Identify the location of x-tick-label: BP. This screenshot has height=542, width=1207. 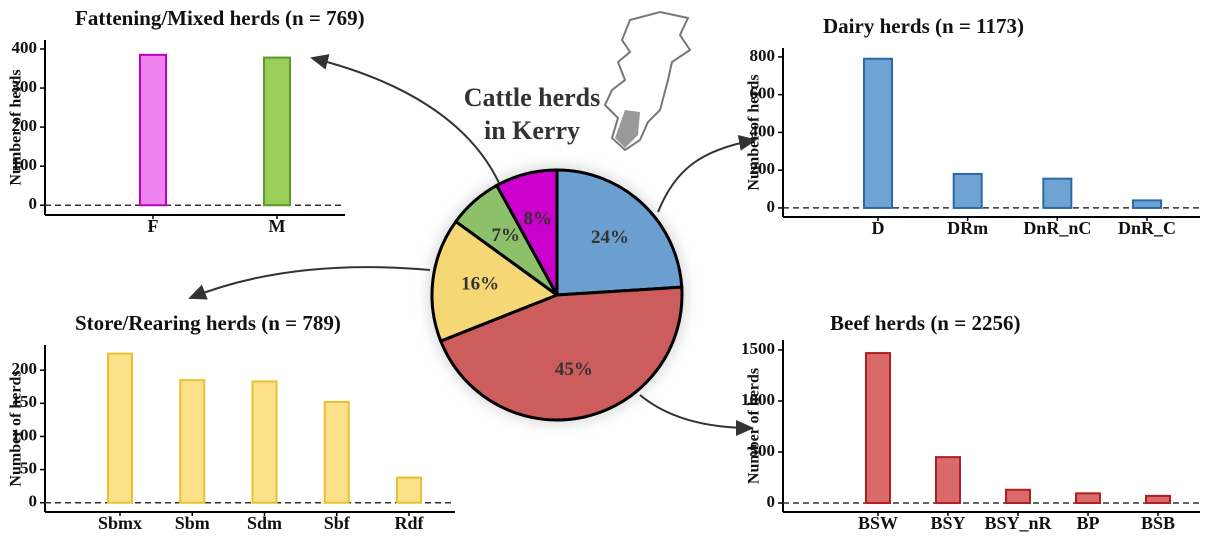
(1087, 523).